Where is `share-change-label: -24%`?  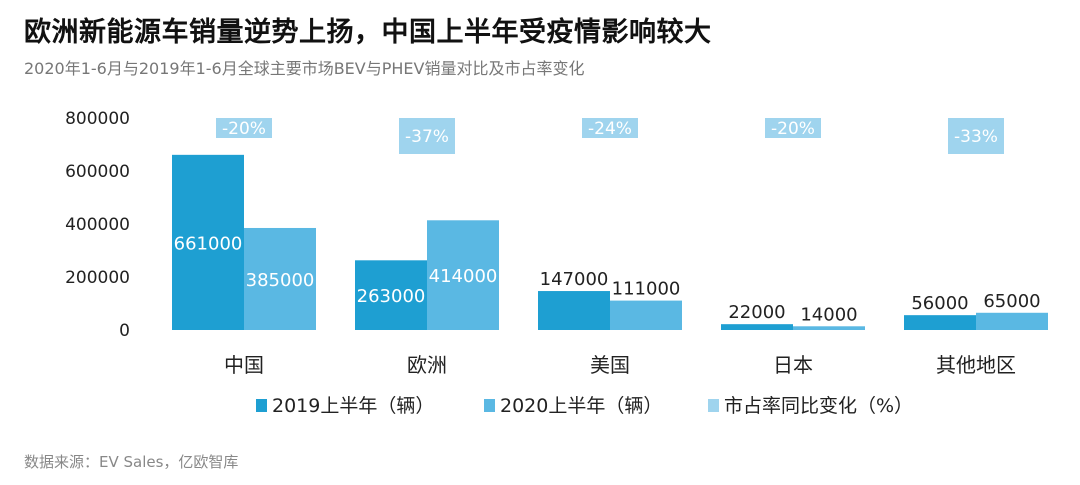
share-change-label: -24% is located at coordinates (610, 129).